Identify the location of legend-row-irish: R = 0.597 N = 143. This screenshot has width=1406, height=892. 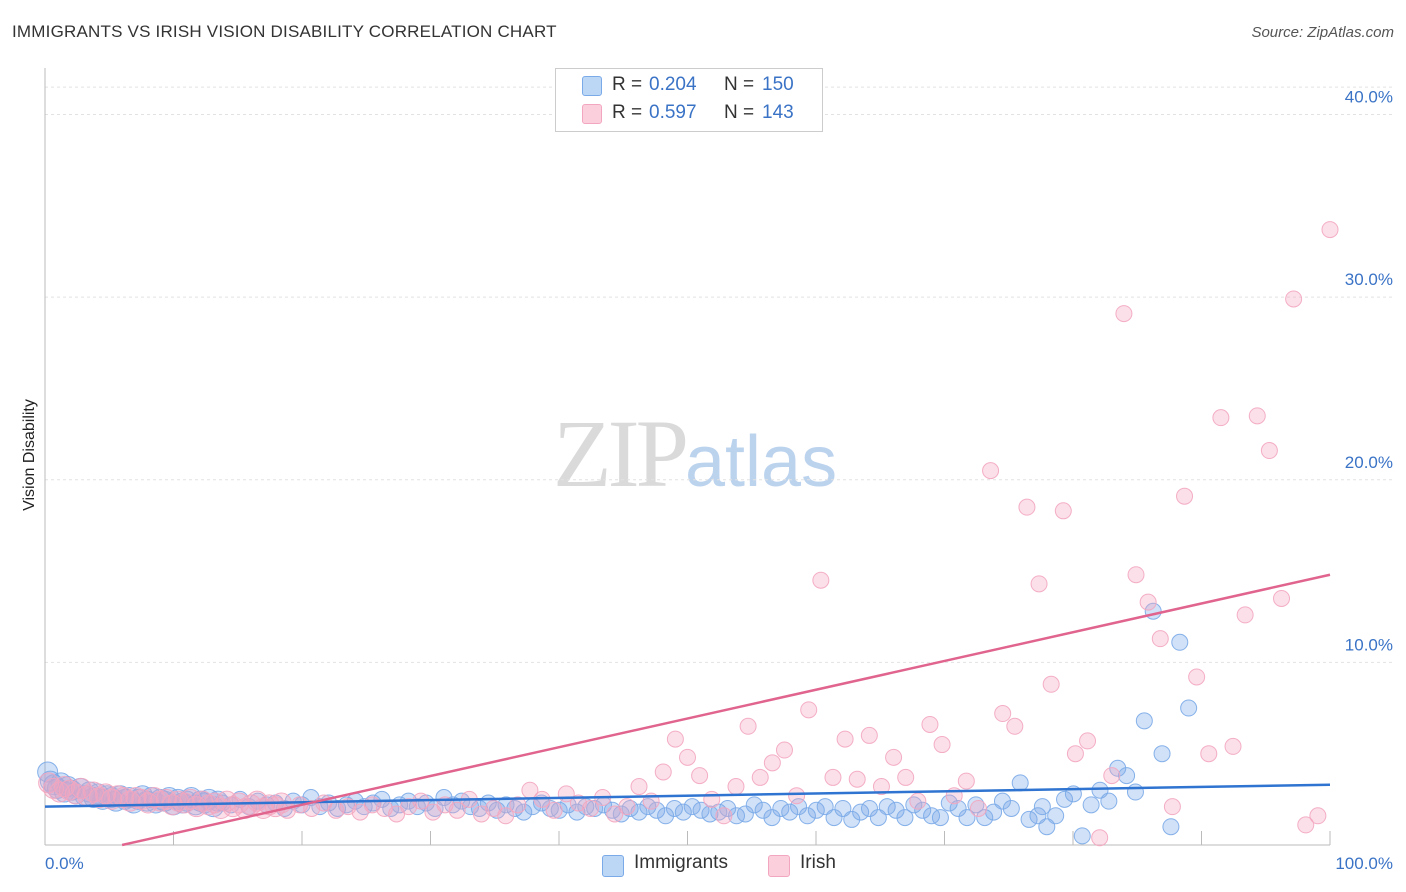
(689, 114).